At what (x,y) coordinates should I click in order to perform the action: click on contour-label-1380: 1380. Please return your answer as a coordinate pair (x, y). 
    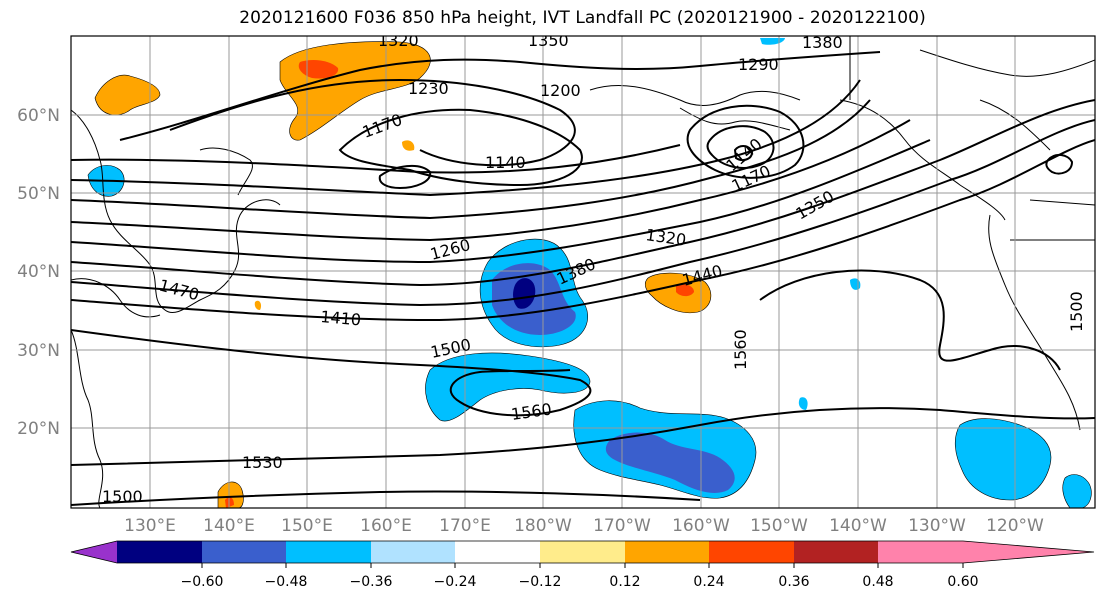
    Looking at the image, I should click on (822, 42).